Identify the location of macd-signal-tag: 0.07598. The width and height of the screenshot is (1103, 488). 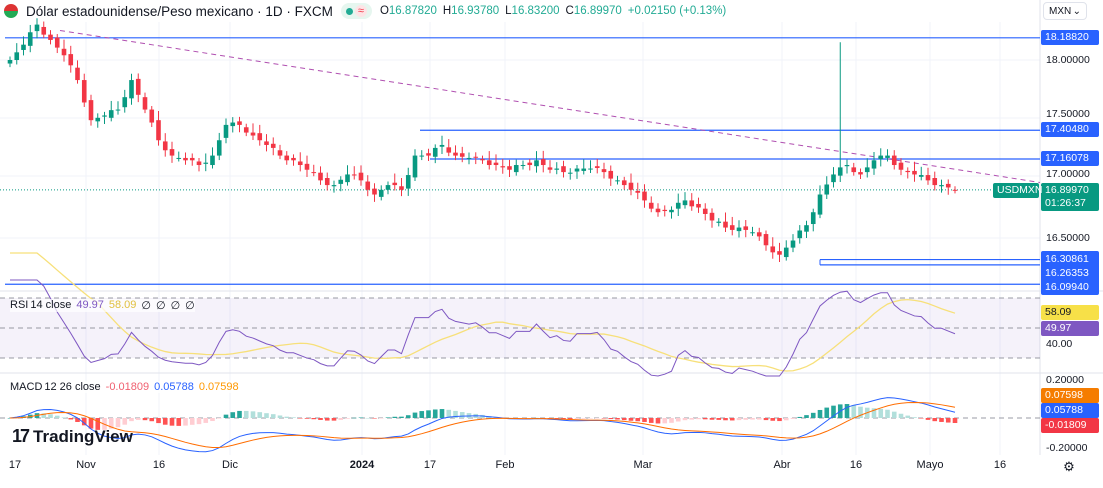
(1070, 395).